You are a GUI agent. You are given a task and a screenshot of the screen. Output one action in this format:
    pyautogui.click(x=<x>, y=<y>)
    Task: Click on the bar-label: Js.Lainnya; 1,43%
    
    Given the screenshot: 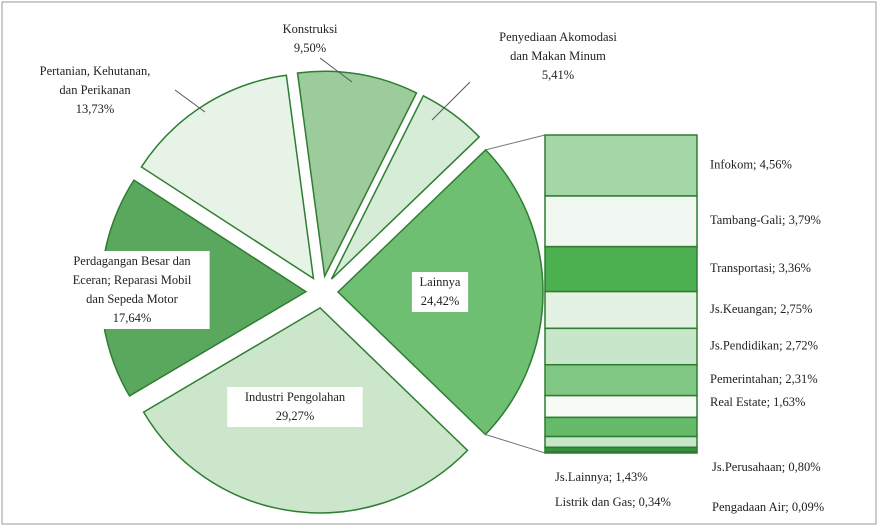 What is the action you would take?
    pyautogui.click(x=601, y=477)
    